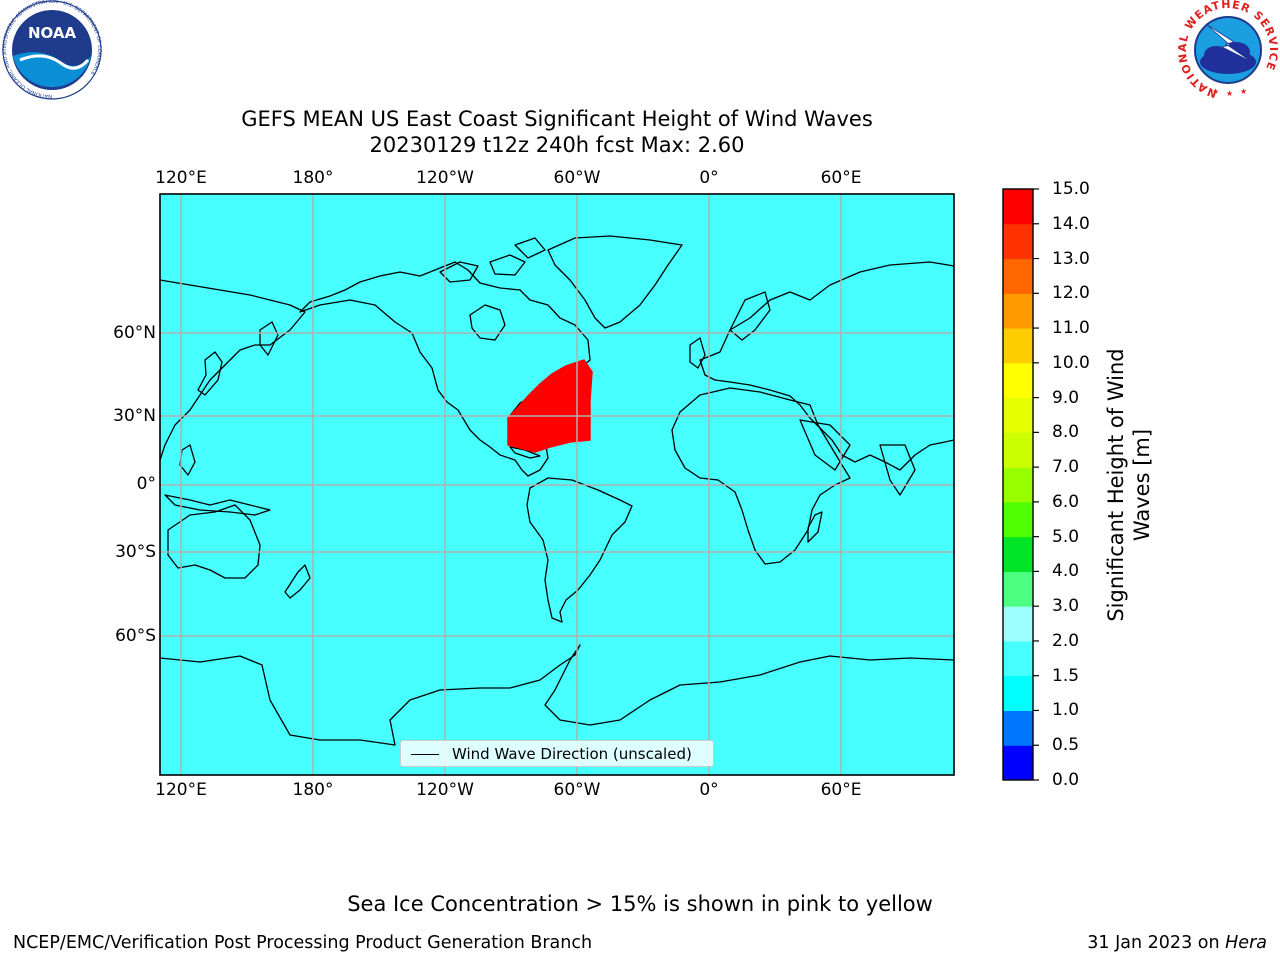 The image size is (1280, 960). I want to click on coastline-arctic-islands, so click(492, 260).